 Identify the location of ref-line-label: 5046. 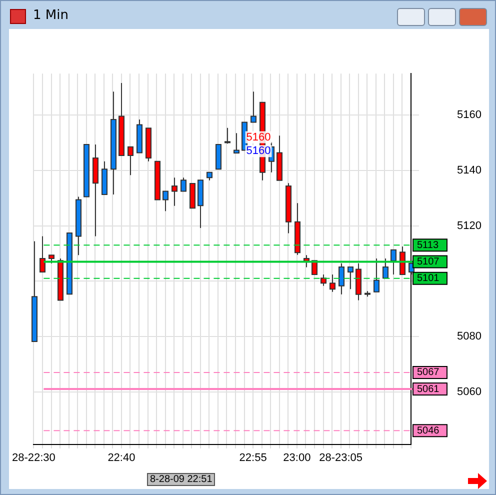
(428, 430).